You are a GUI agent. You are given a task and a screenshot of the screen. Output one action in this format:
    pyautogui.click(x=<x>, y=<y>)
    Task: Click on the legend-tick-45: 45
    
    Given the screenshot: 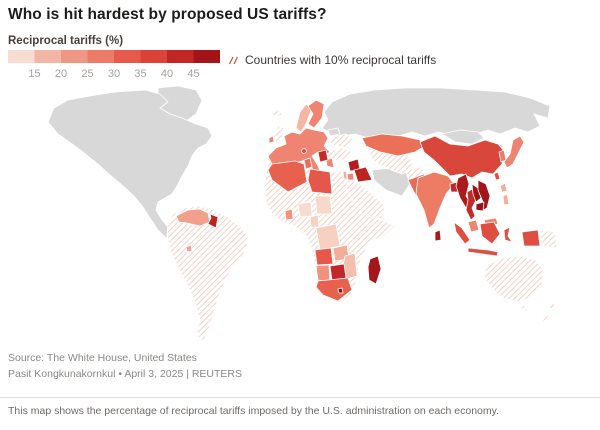 What is the action you would take?
    pyautogui.click(x=193, y=74)
    